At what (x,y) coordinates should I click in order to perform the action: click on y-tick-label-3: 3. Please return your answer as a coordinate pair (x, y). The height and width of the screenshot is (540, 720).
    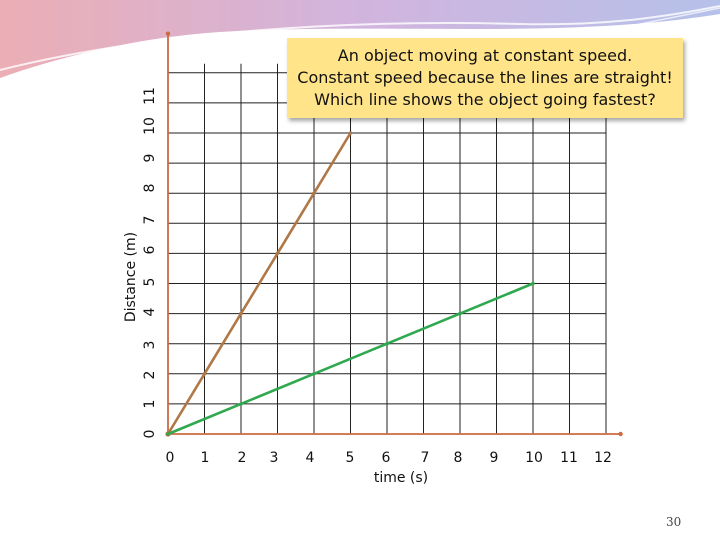
    Looking at the image, I should click on (150, 345).